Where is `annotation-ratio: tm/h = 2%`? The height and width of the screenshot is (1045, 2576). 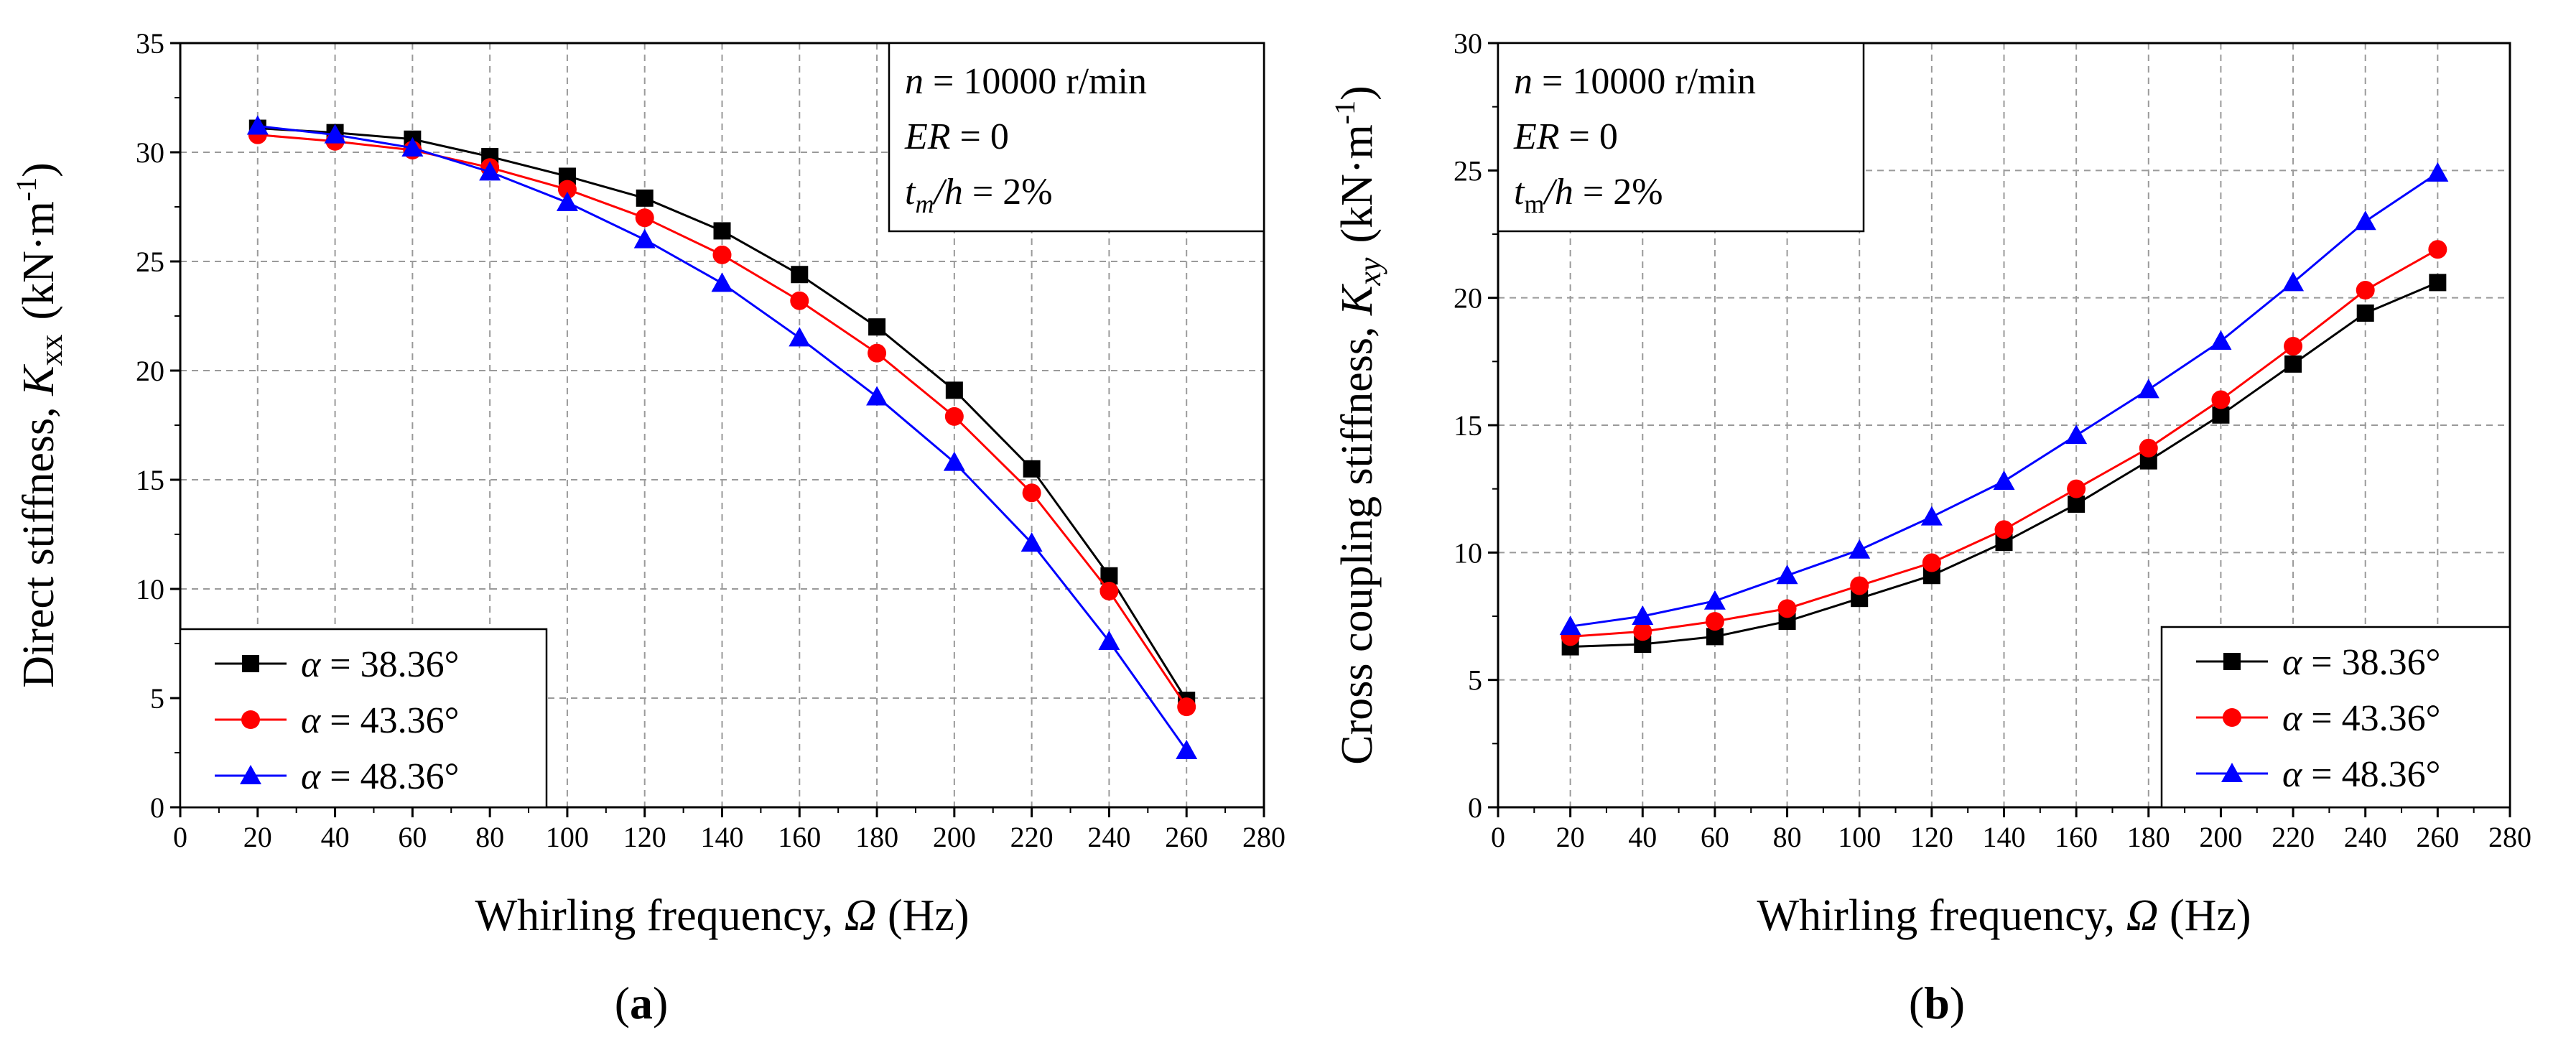
annotation-ratio: tm/h = 2% is located at coordinates (1588, 195).